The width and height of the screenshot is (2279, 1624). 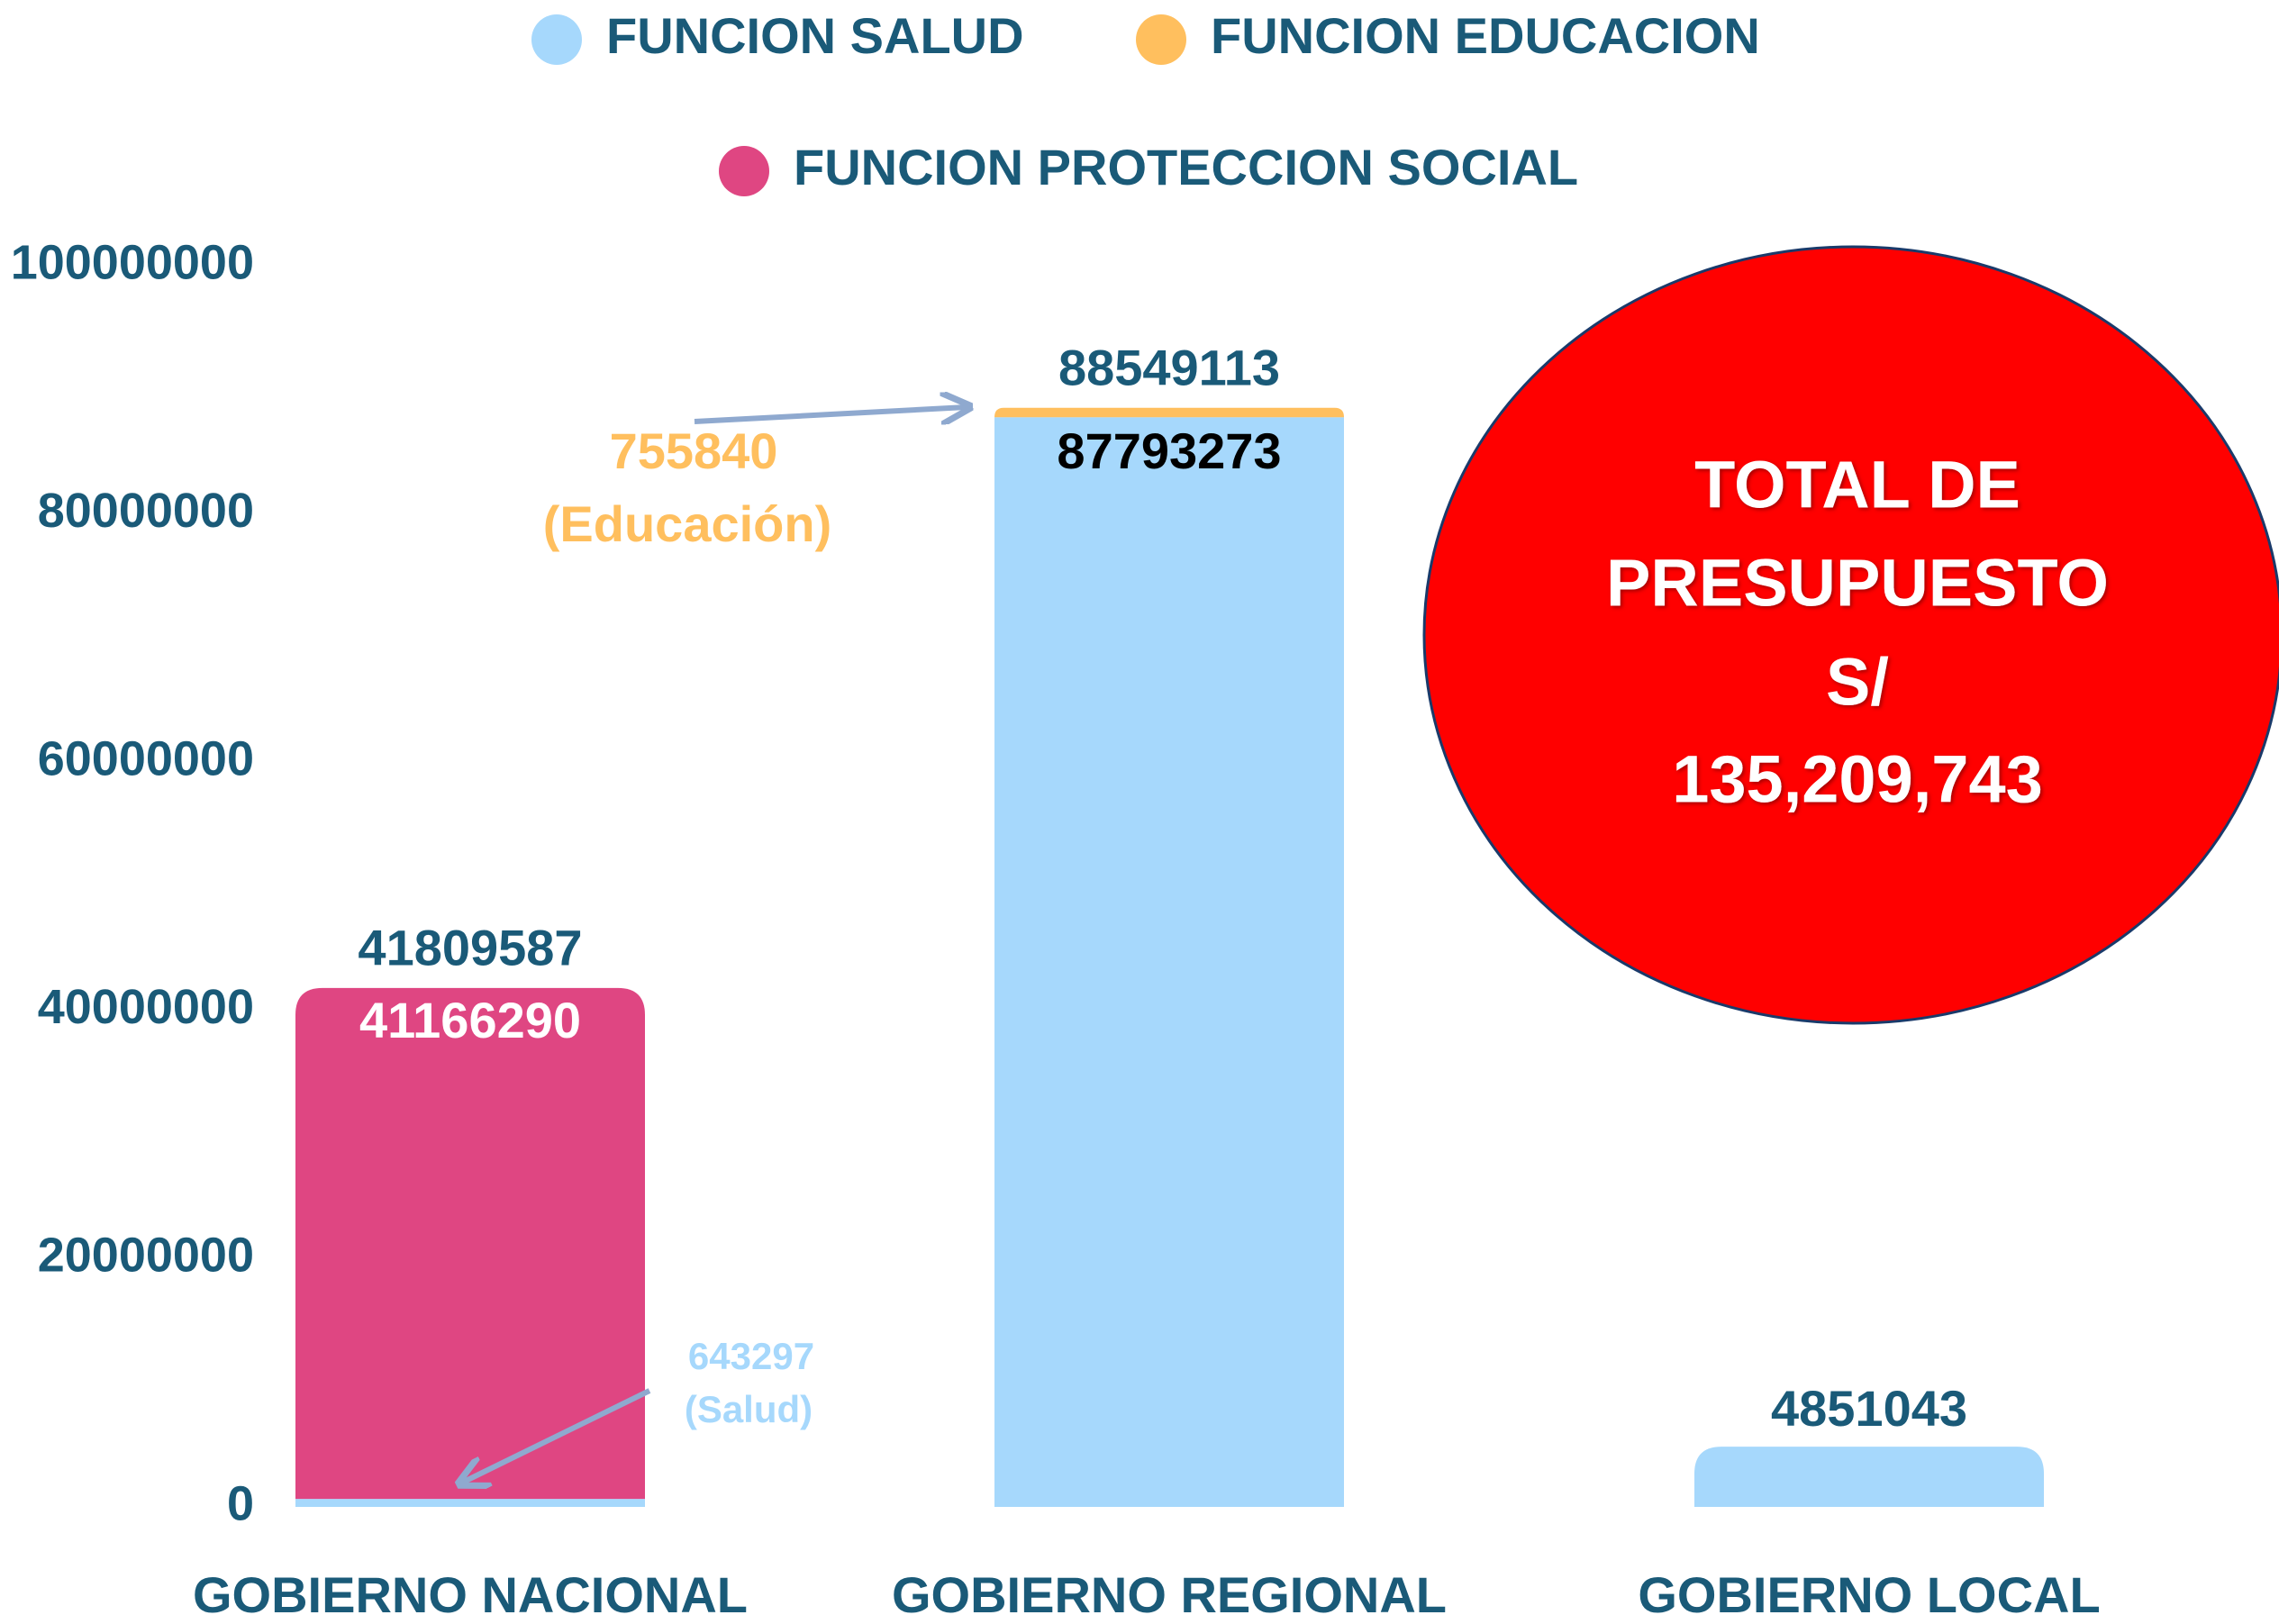 What do you see at coordinates (146, 1007) in the screenshot?
I see `y-tick-label: 40000000` at bounding box center [146, 1007].